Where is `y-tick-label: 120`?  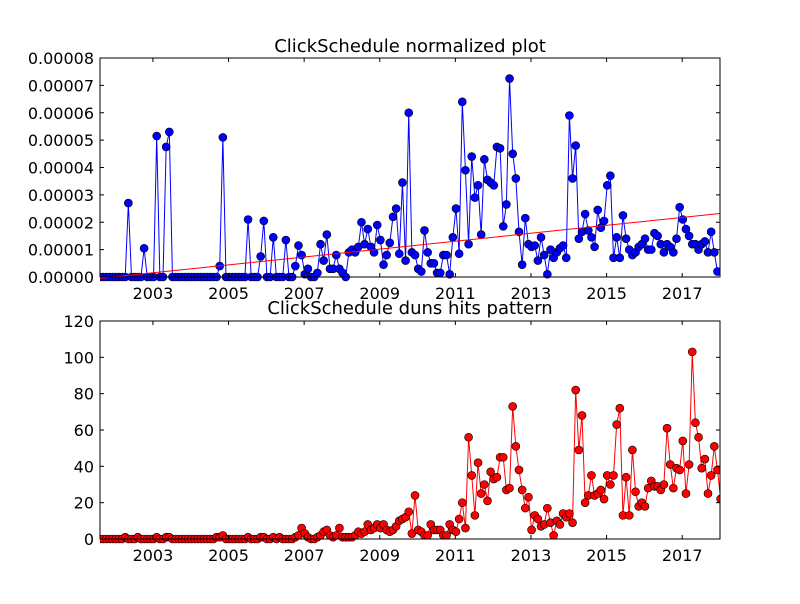 y-tick-label: 120 is located at coordinates (78, 321).